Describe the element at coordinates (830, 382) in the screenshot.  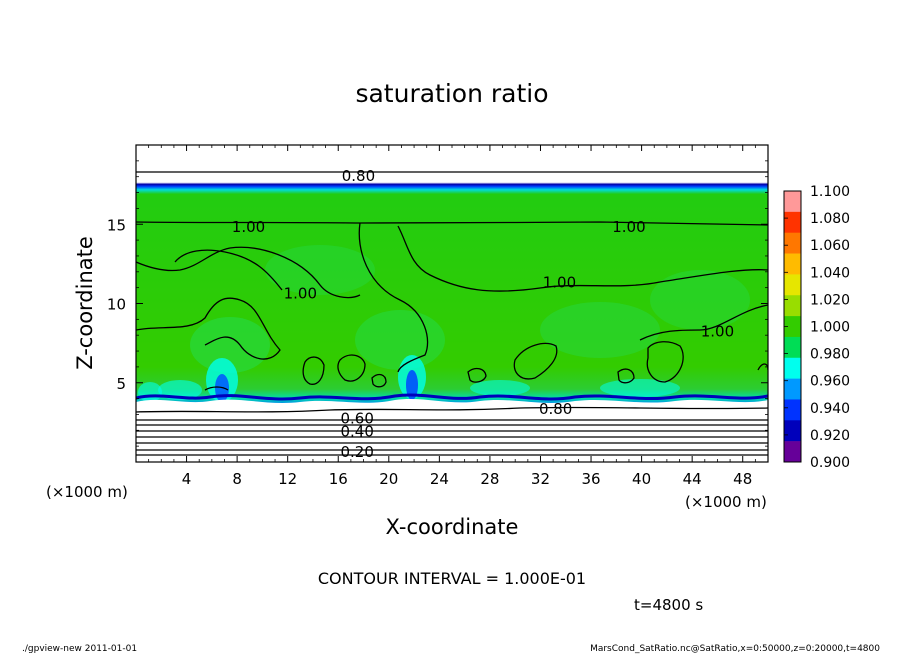
I see `colorbar-tick-label-7: 0.960` at that location.